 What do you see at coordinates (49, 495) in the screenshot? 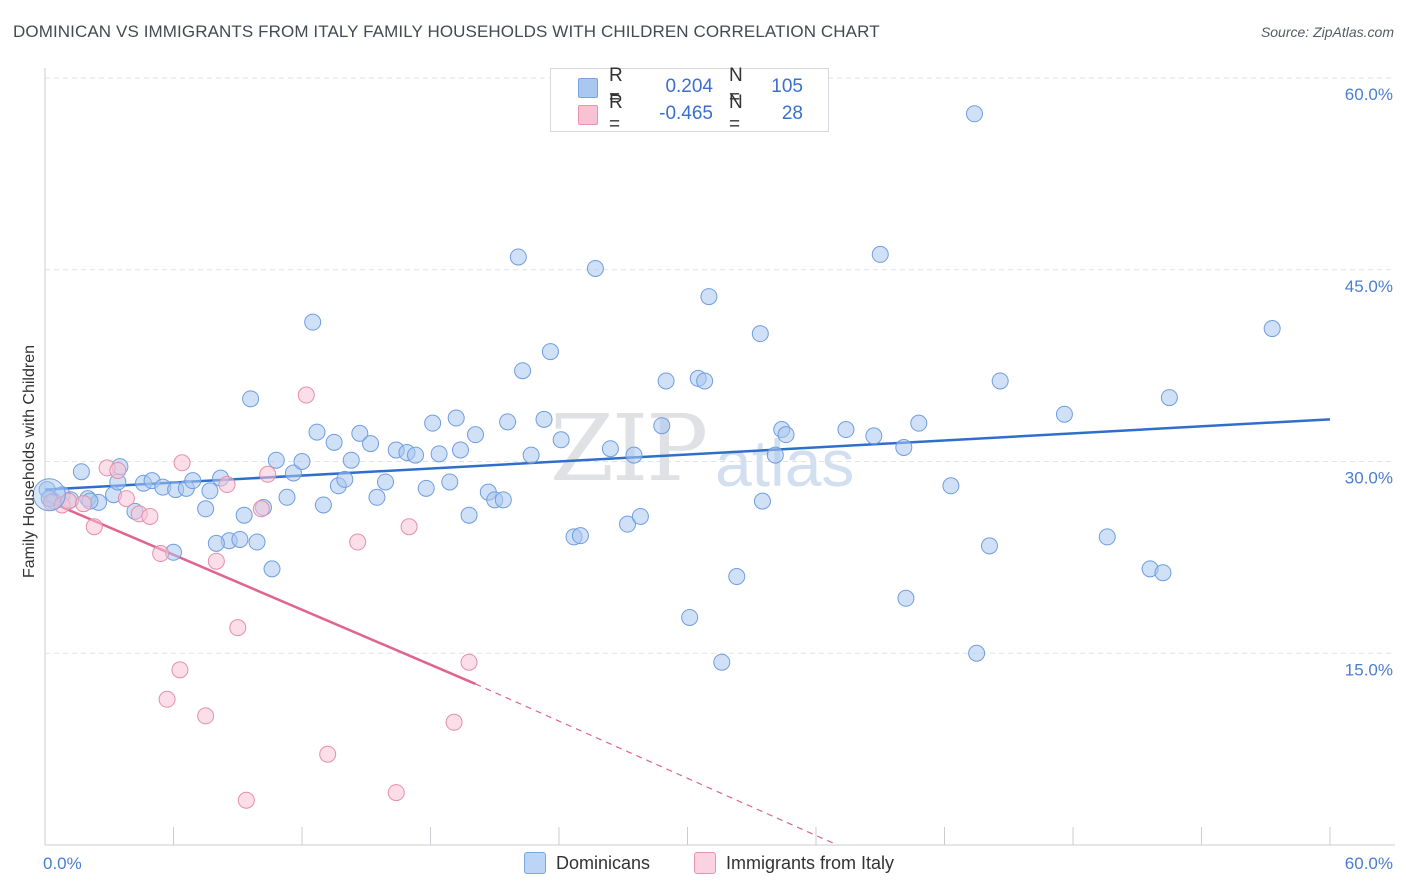
I see `dominican-cluster-point` at bounding box center [49, 495].